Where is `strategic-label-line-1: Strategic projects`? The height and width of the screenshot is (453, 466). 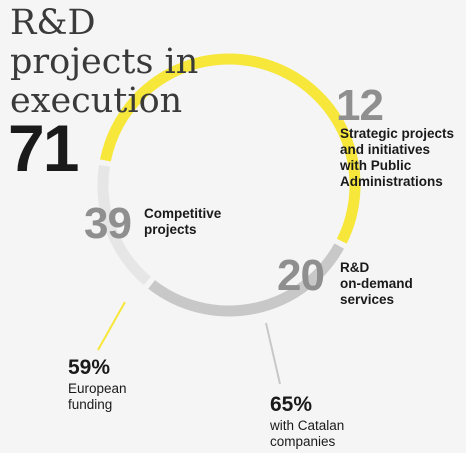
strategic-label-line-1: Strategic projects is located at coordinates (397, 133).